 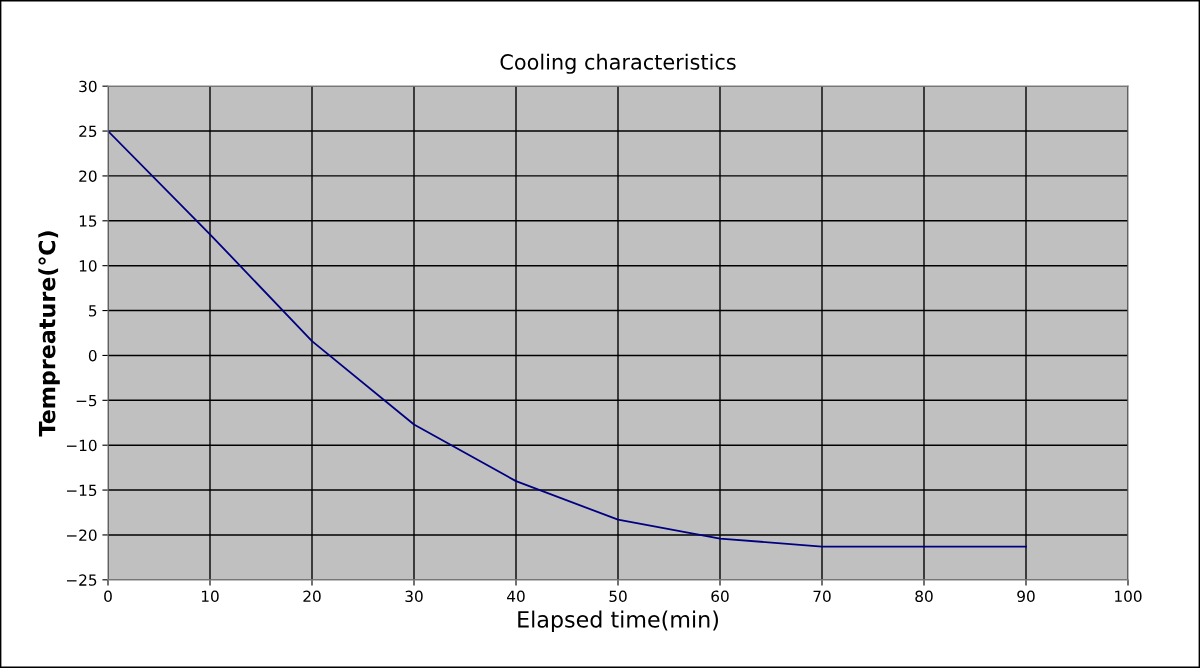 What do you see at coordinates (92, 355) in the screenshot?
I see `y-tick-label: 0` at bounding box center [92, 355].